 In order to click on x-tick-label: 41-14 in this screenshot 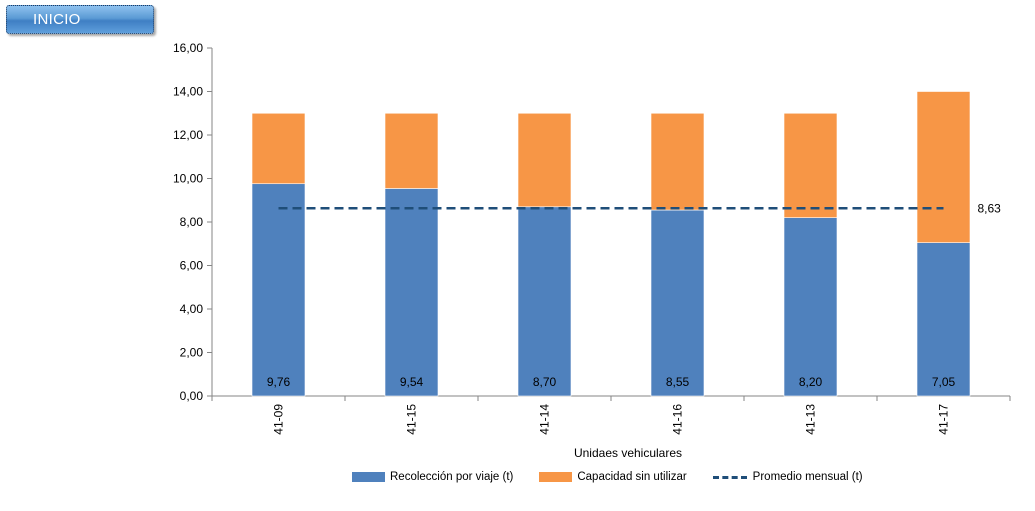, I will do `click(545, 419)`.